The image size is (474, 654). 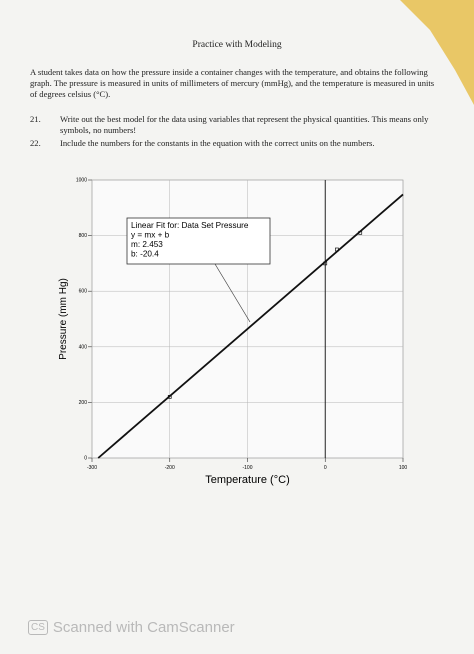 I want to click on y-tick-label: 400, so click(x=83, y=347).